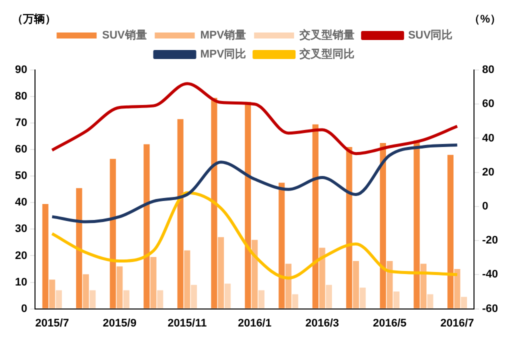  I want to click on y-tick-label: 50, so click(21, 176).